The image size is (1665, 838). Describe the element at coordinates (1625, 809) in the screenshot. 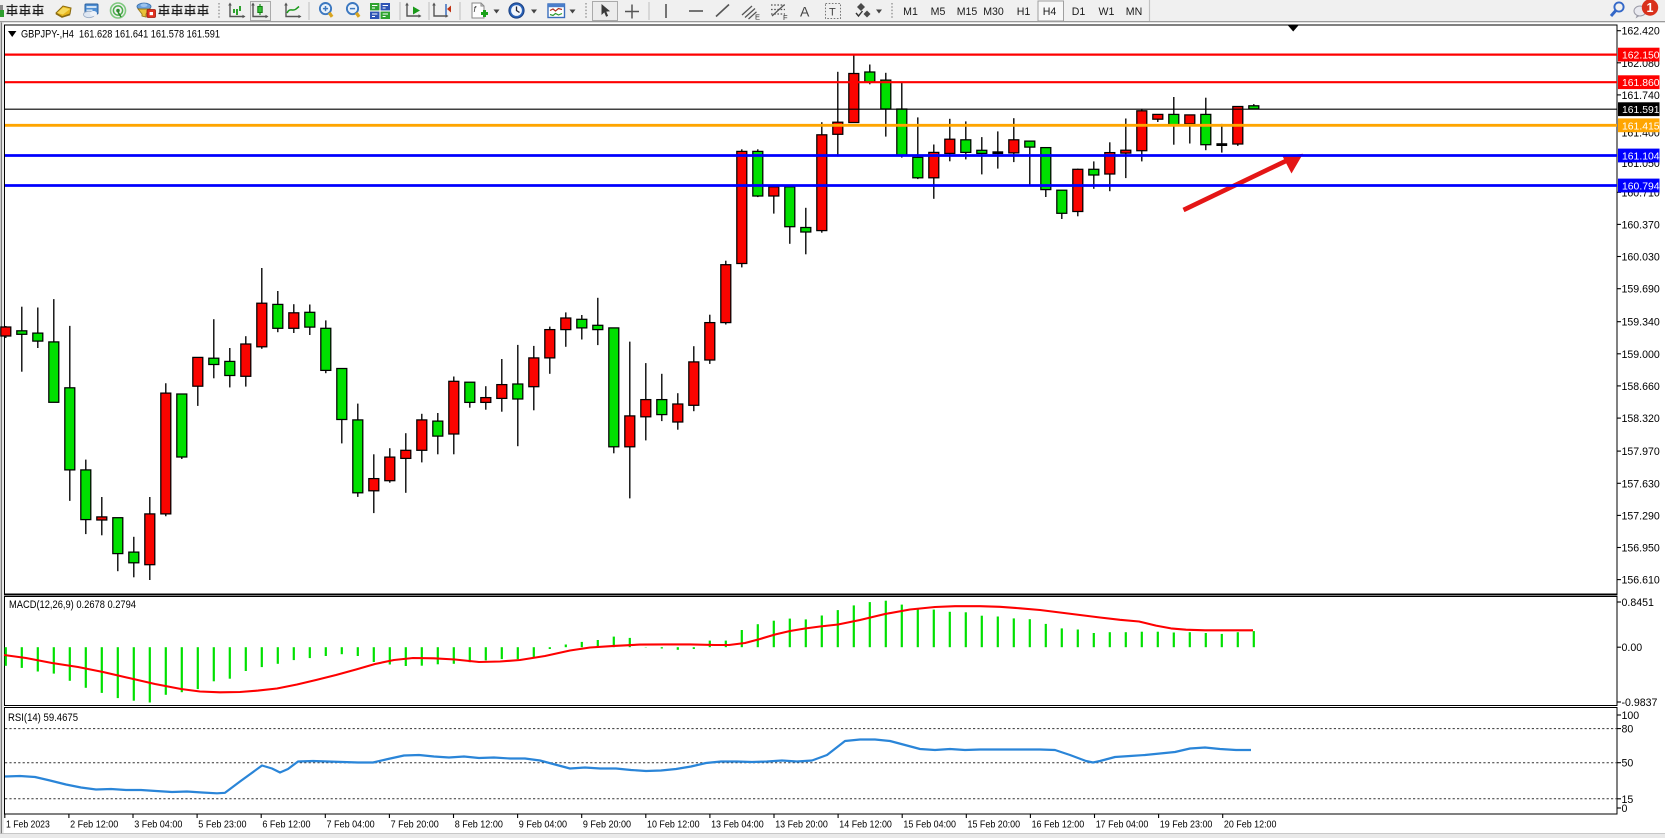

I see `svg-text: 0` at that location.